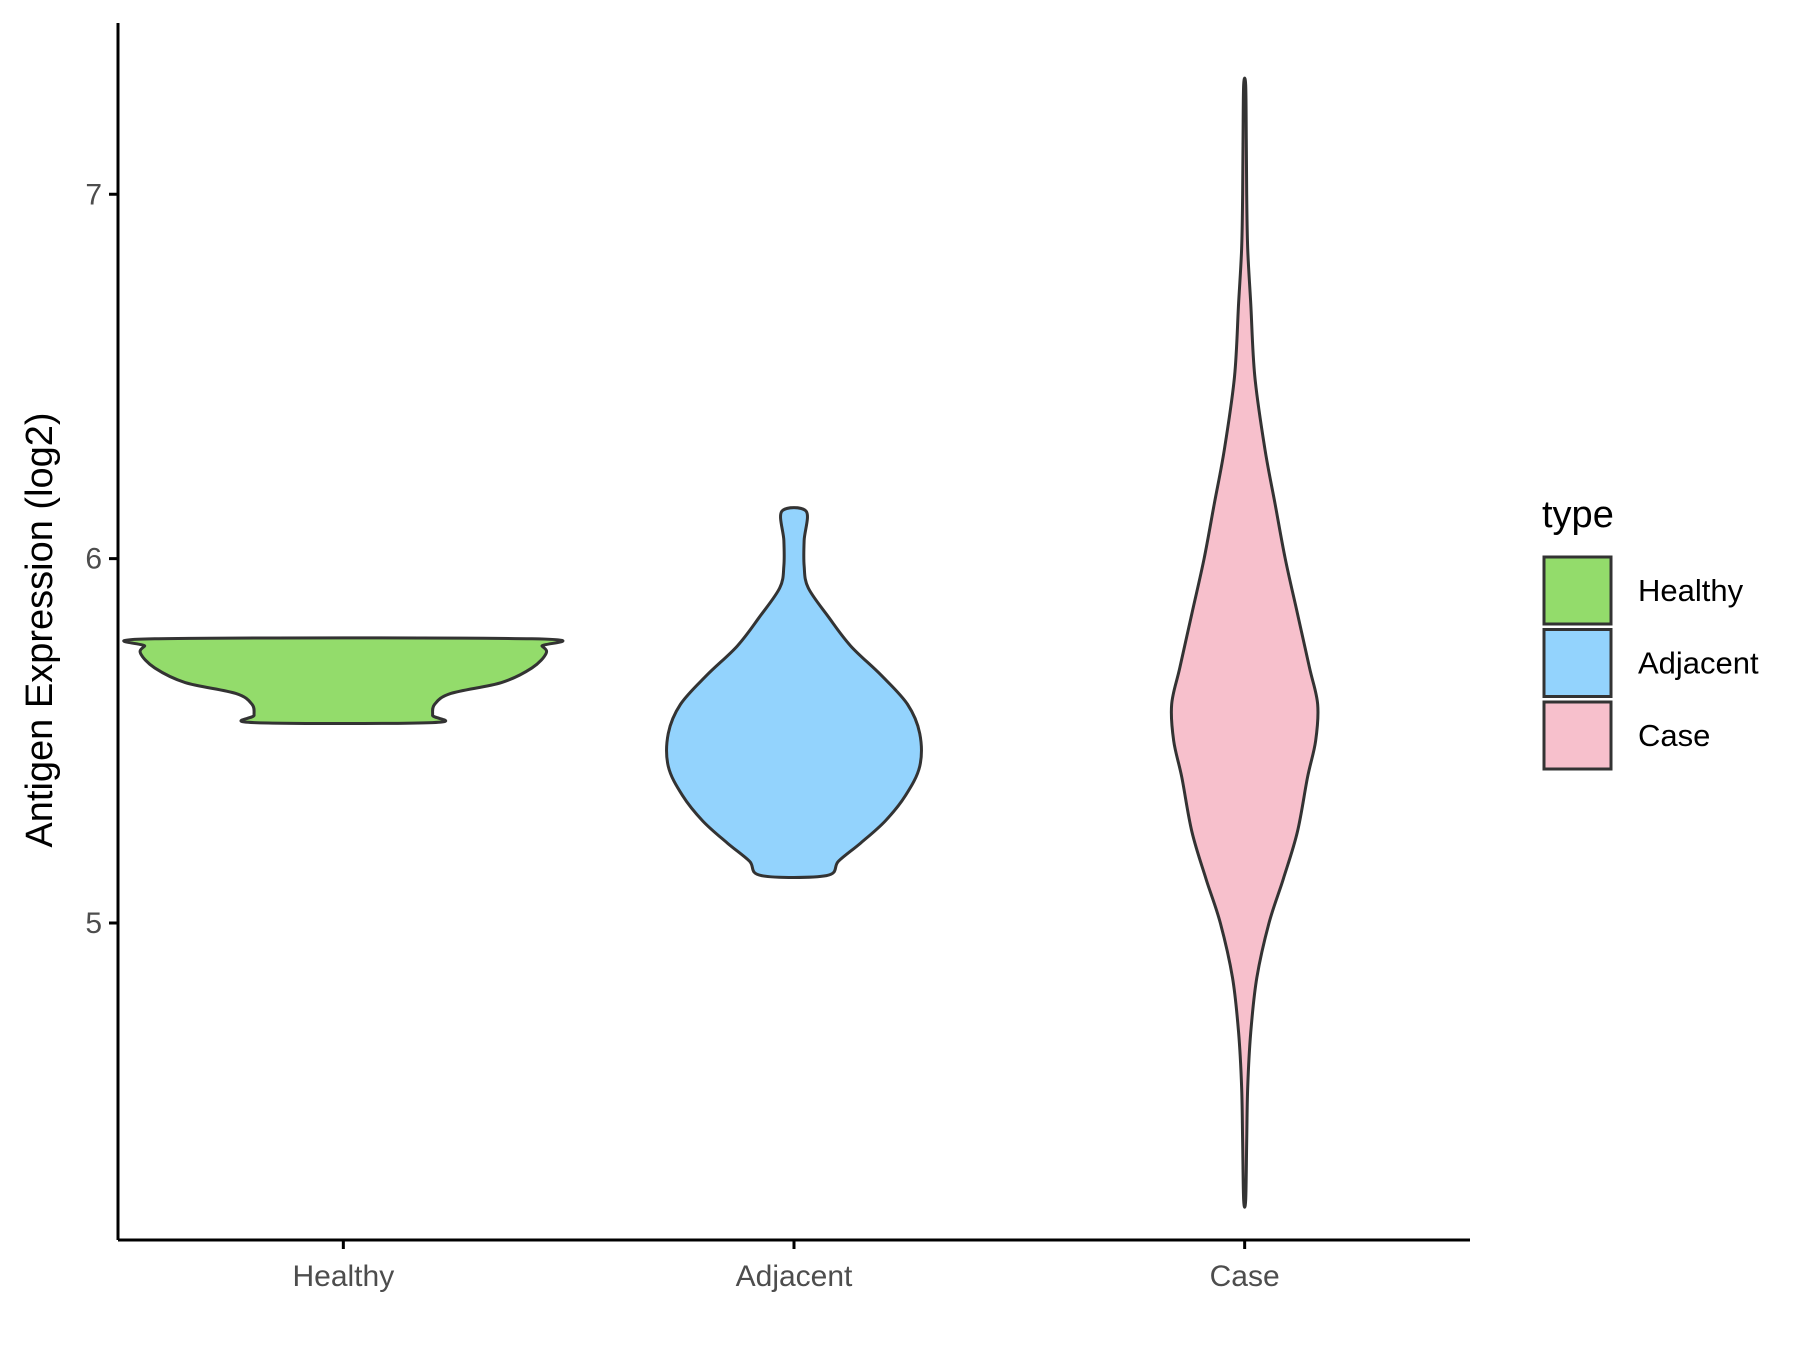  What do you see at coordinates (1577, 735) in the screenshot?
I see `legend-key-case` at bounding box center [1577, 735].